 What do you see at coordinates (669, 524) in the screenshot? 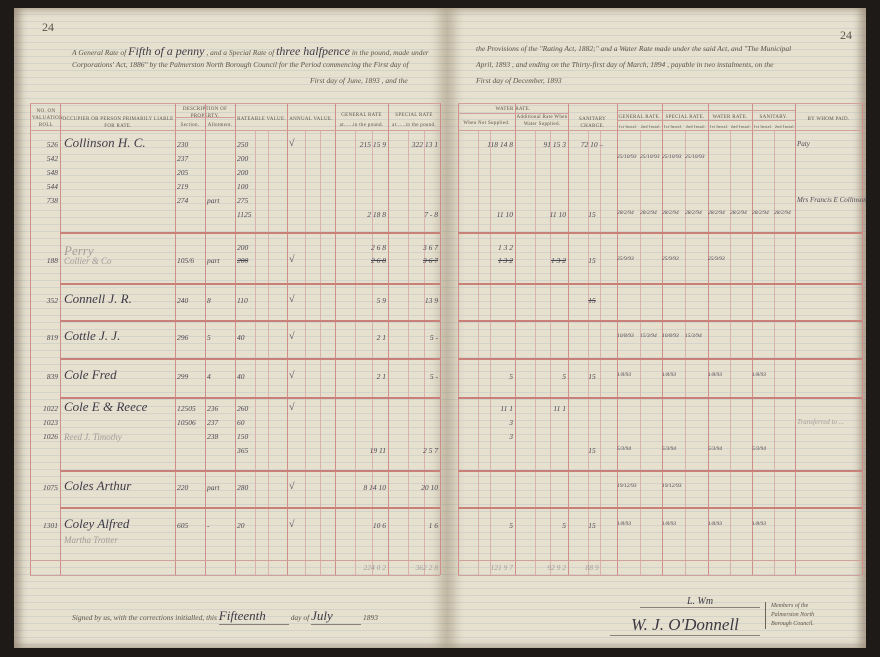
I see `cell-s1: 1/8/93` at bounding box center [669, 524].